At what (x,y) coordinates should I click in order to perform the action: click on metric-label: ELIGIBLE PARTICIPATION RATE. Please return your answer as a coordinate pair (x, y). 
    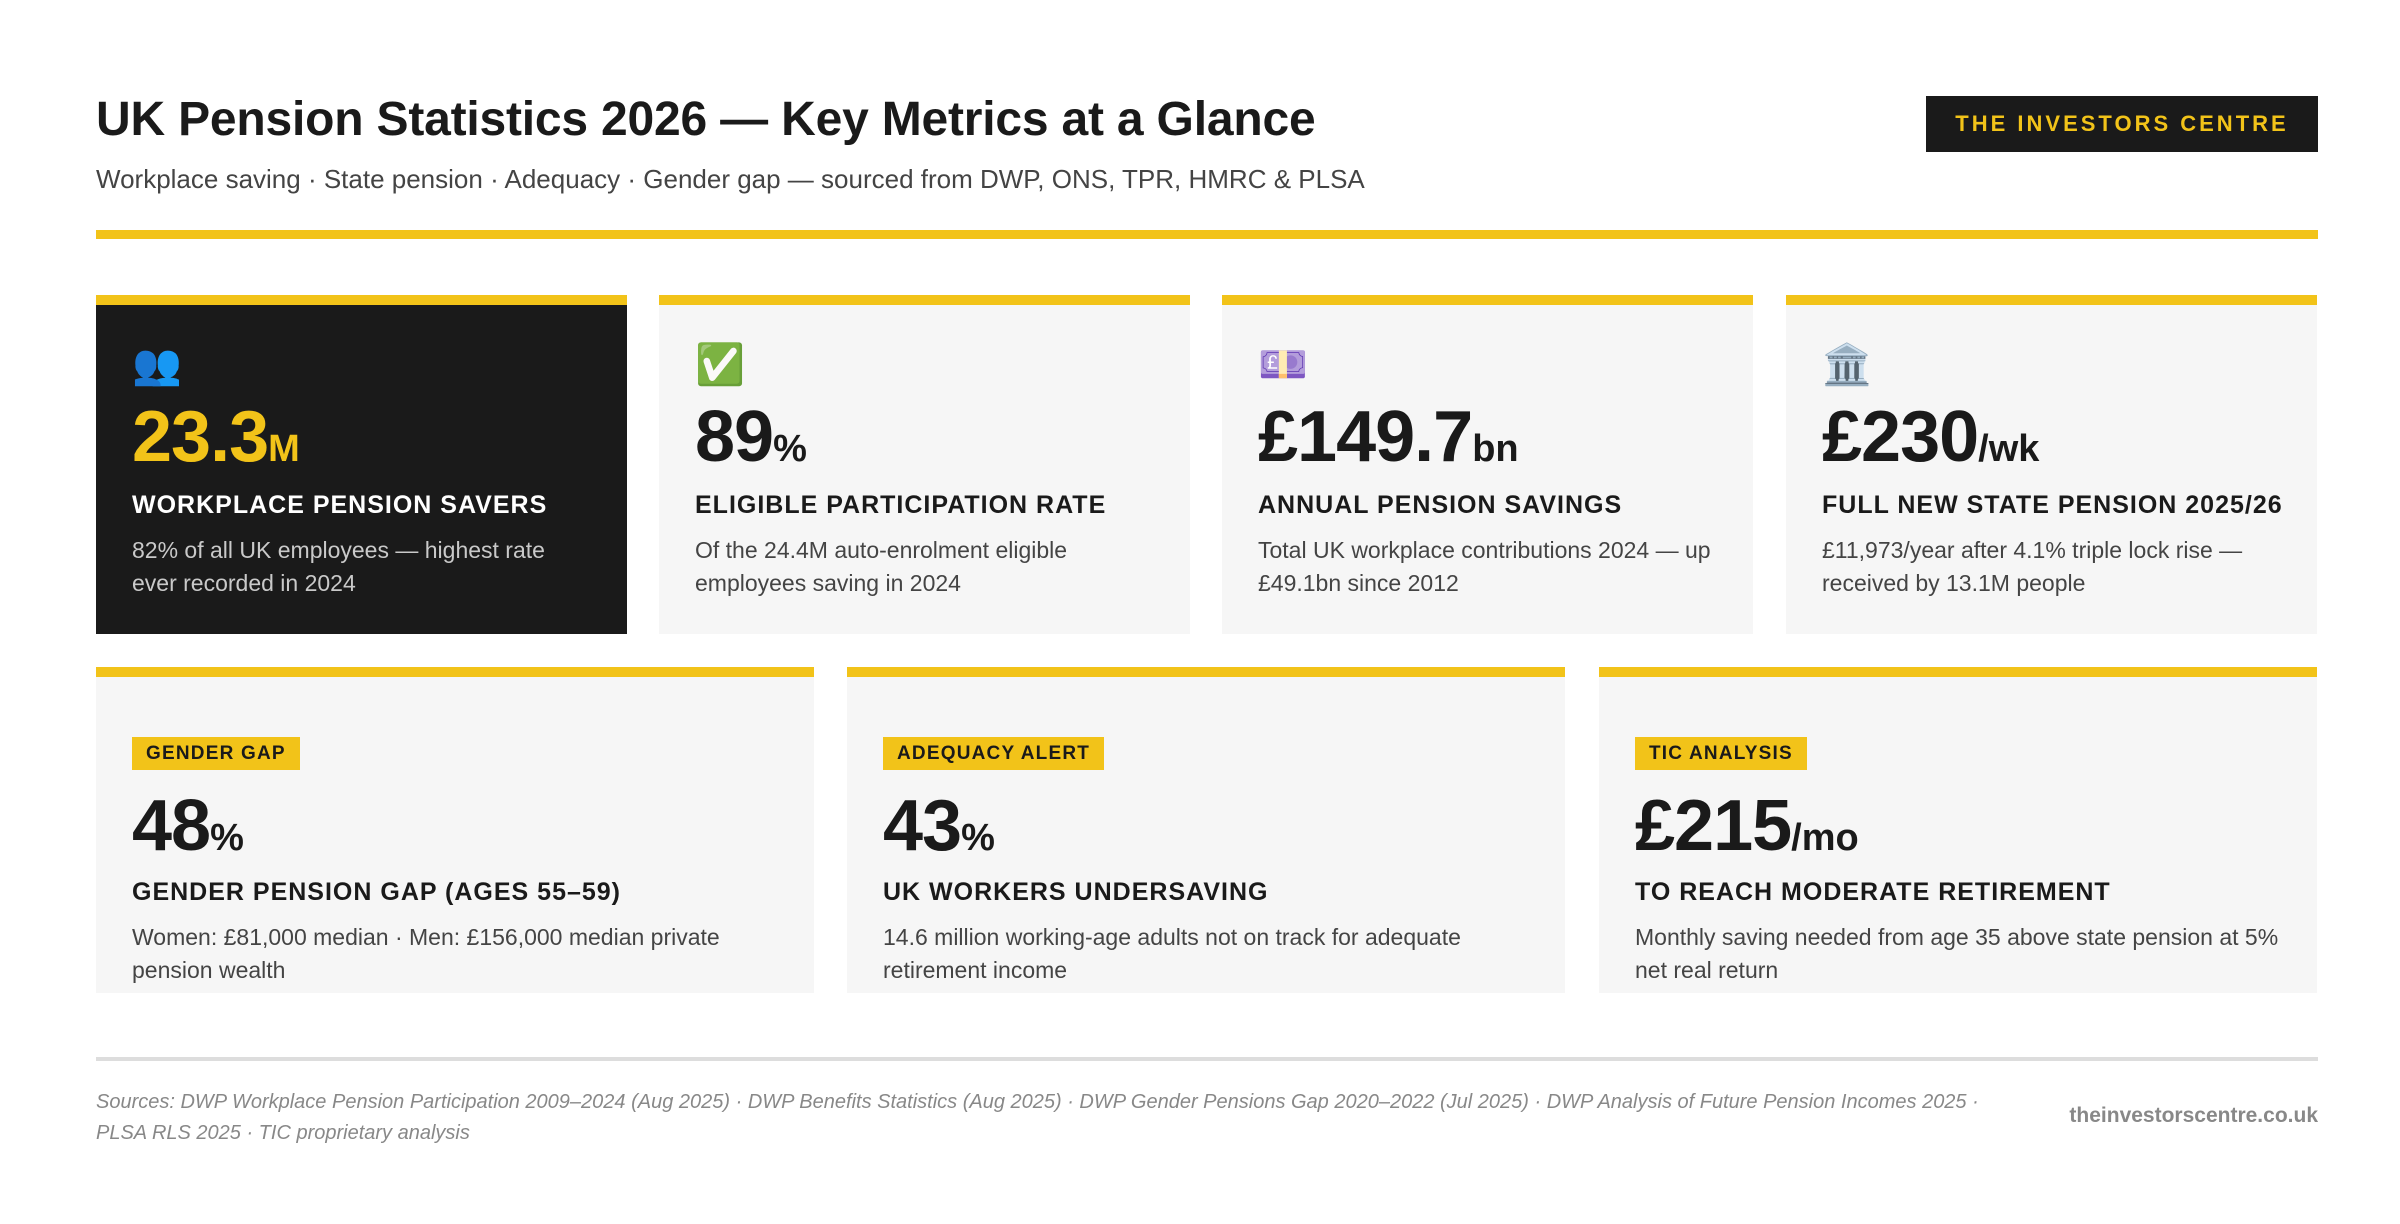
    Looking at the image, I should click on (901, 505).